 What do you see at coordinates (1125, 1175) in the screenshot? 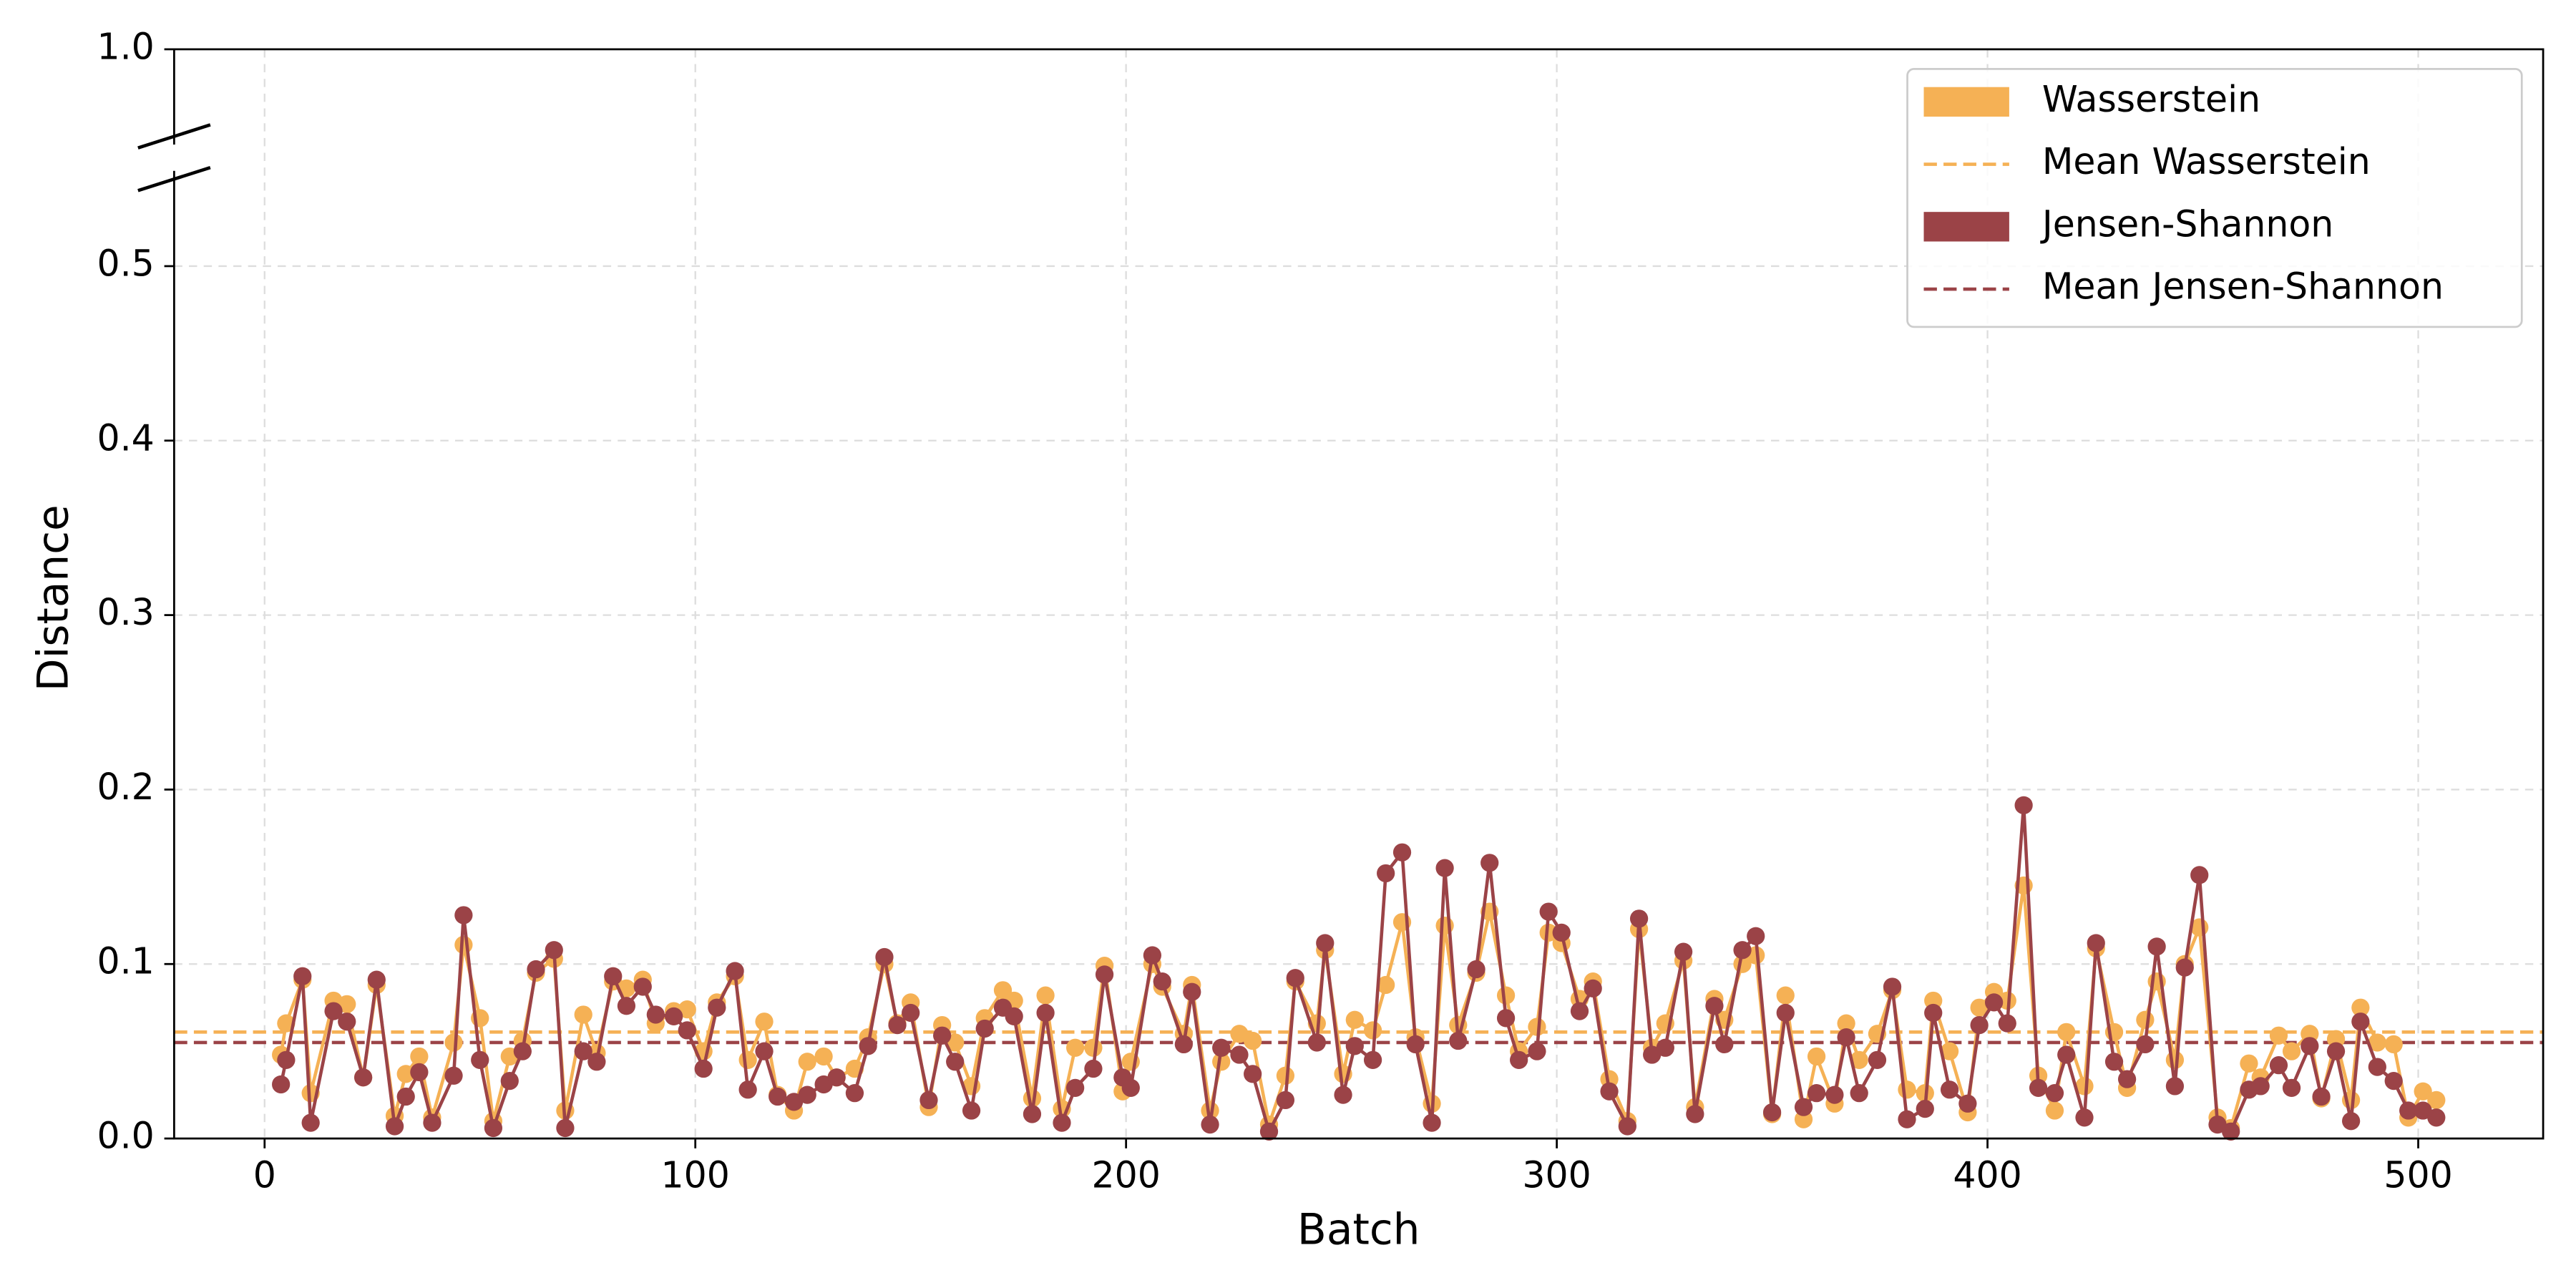
I see `x-tick-label: 200` at bounding box center [1125, 1175].